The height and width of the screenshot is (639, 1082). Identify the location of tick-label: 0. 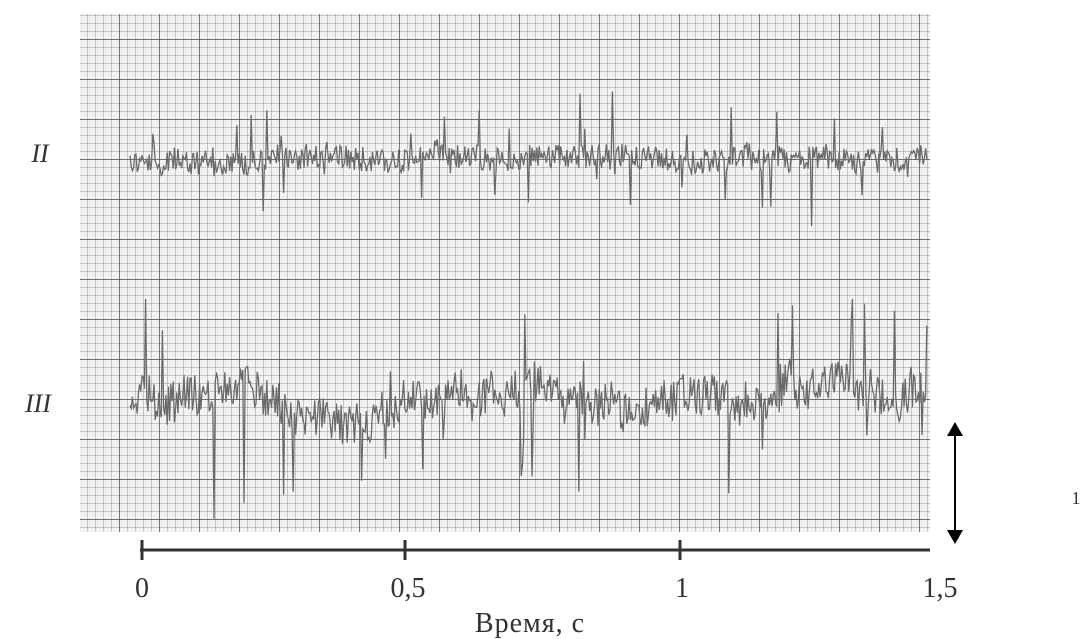
(142, 588).